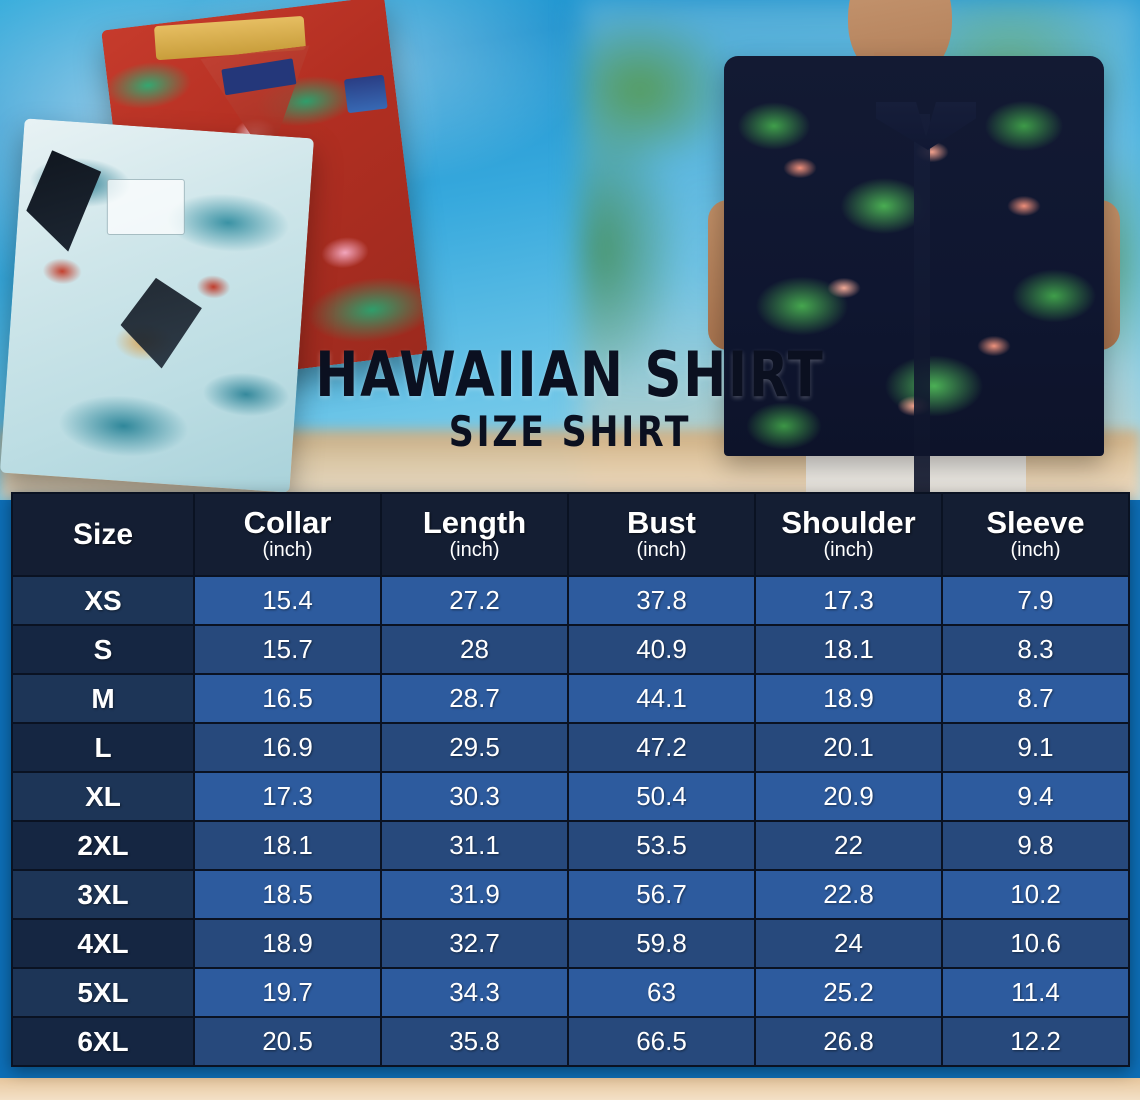 The height and width of the screenshot is (1100, 1140). What do you see at coordinates (661, 943) in the screenshot?
I see `cell-bust: 59.8` at bounding box center [661, 943].